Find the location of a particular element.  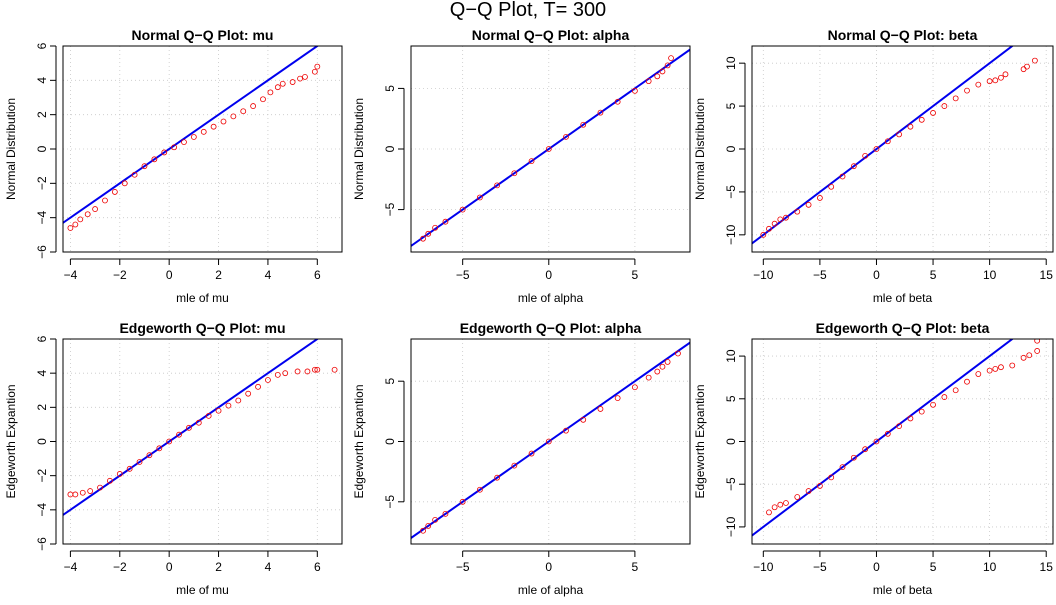

y-axis: −5 0 5 is located at coordinates (394, 443).